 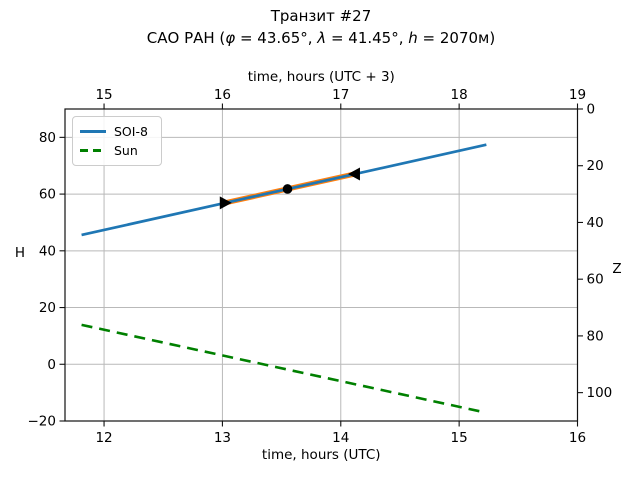 I want to click on subtitle-part: φ, so click(x=230, y=38).